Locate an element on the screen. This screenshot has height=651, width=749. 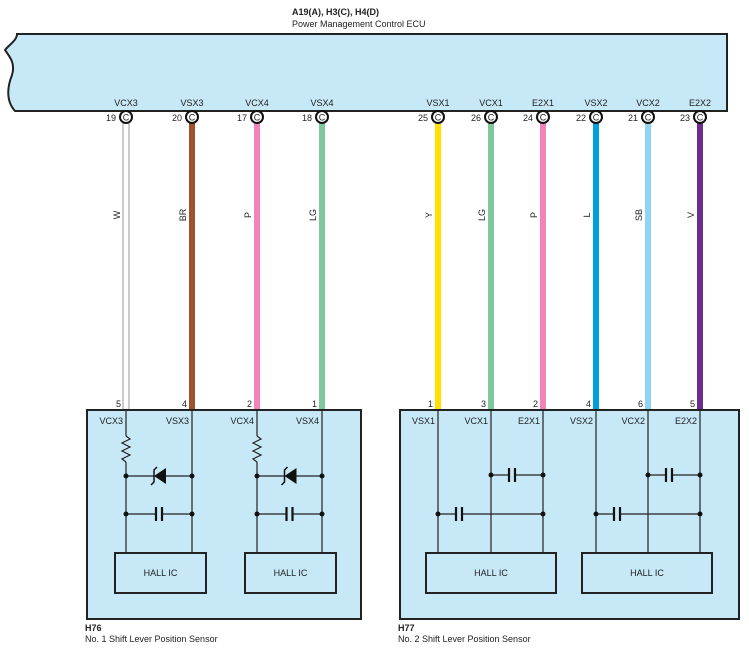
sensor-pin-label: VSX2 is located at coordinates (581, 421).